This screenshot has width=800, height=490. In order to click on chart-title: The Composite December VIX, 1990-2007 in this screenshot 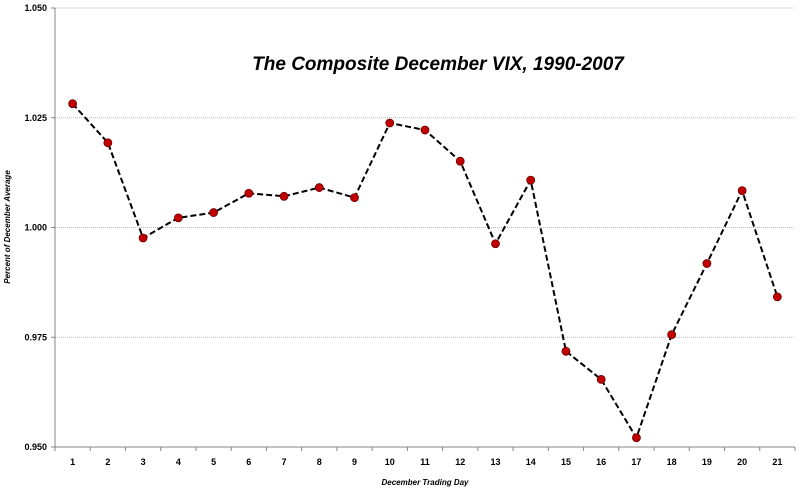, I will do `click(438, 64)`.